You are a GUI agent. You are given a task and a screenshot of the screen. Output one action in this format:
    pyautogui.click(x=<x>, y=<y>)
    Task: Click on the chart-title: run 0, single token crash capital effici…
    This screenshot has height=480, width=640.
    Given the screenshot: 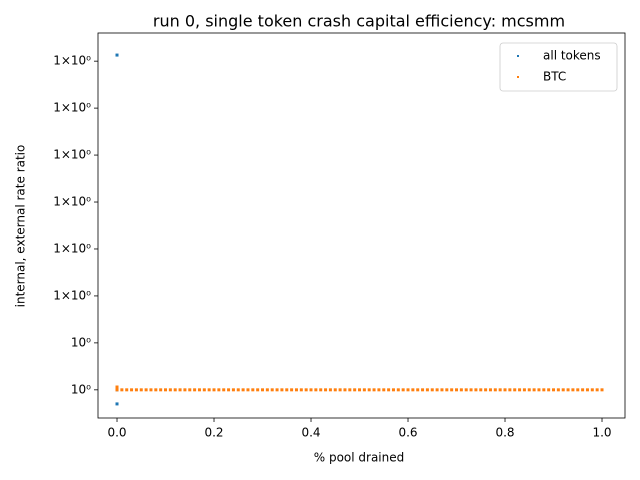 What is the action you would take?
    pyautogui.click(x=359, y=21)
    